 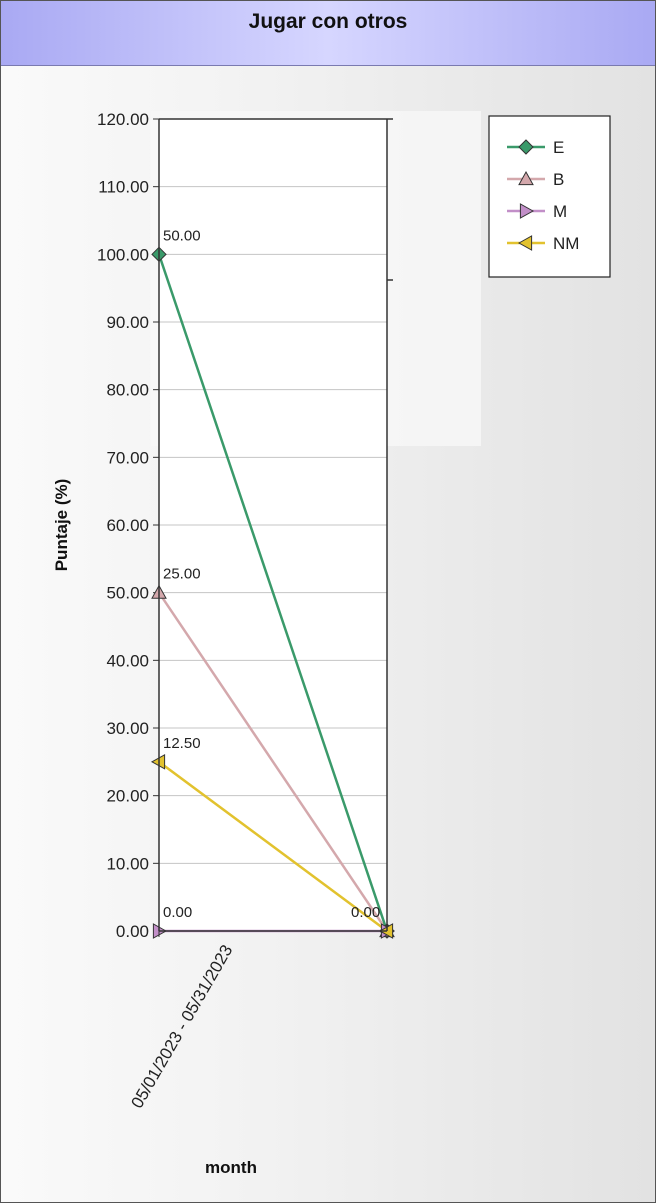 I want to click on series-line-nm, so click(x=273, y=846).